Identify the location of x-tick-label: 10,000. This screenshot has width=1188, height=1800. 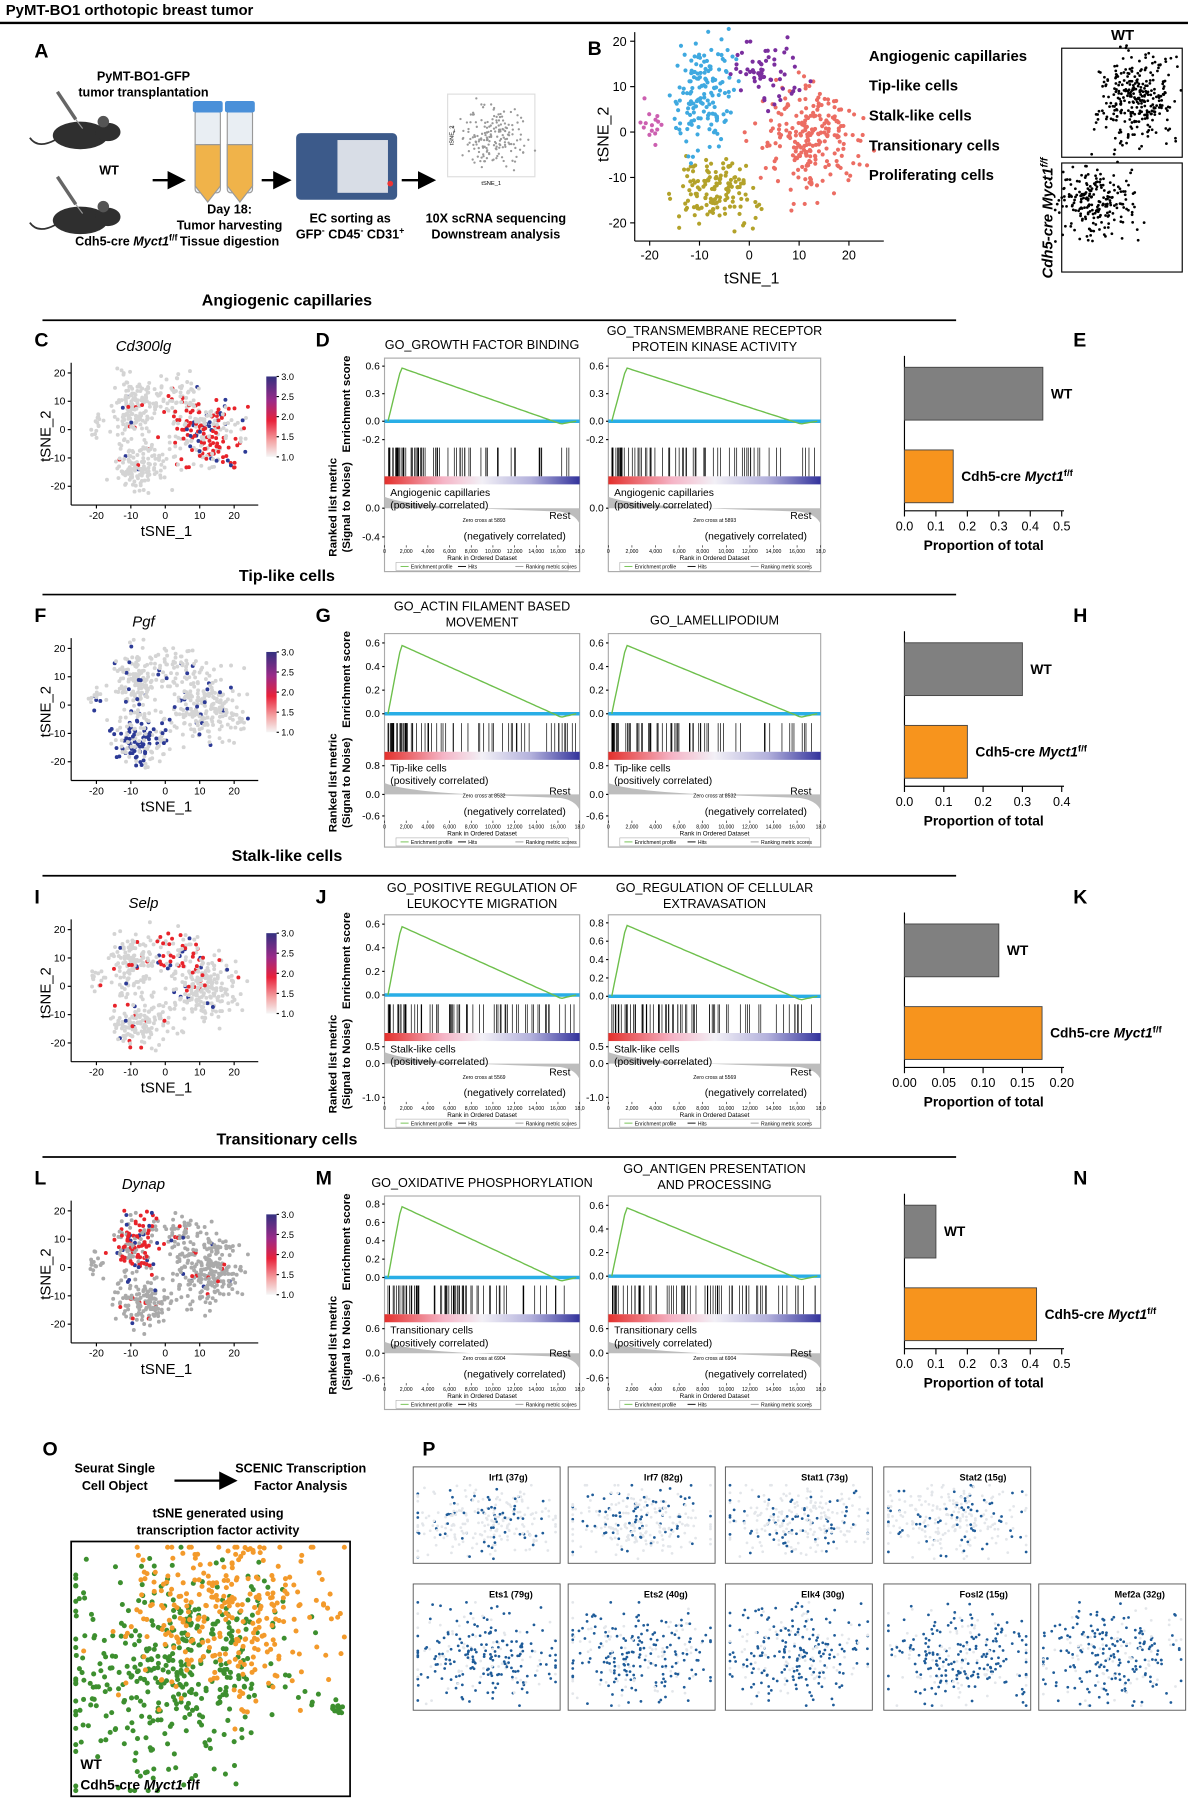
(493, 1109).